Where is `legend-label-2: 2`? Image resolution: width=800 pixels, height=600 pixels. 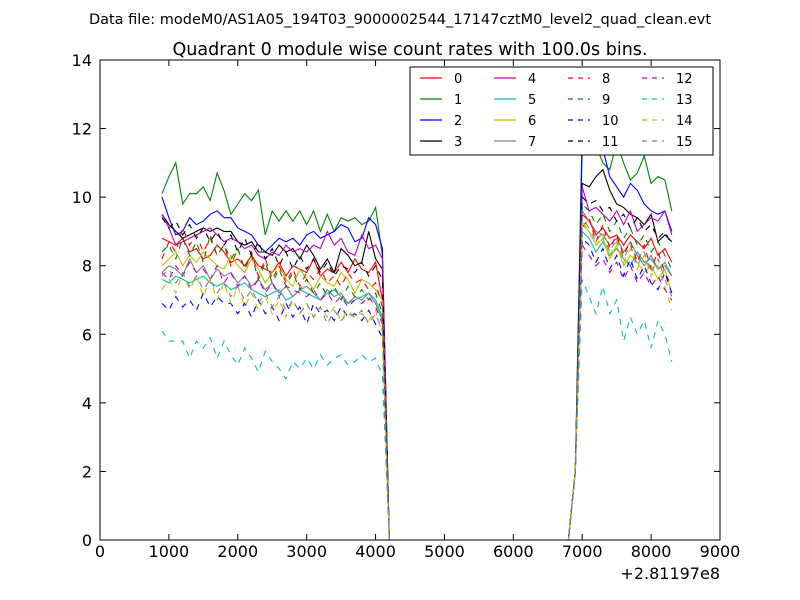
legend-label-2: 2 is located at coordinates (458, 121).